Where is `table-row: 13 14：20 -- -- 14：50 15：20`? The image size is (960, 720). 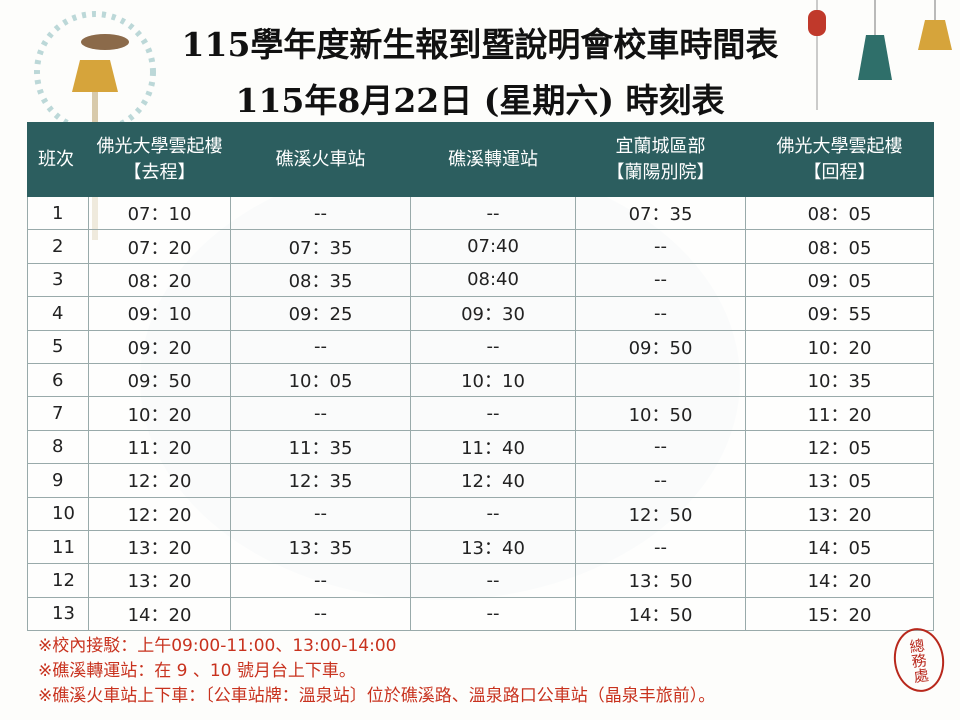
table-row: 13 14：20 -- -- 14：50 15：20 is located at coordinates (480, 614).